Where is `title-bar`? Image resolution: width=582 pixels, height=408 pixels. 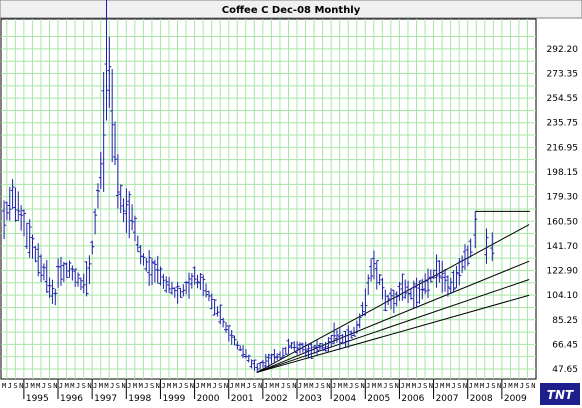 title-bar is located at coordinates (291, 9).